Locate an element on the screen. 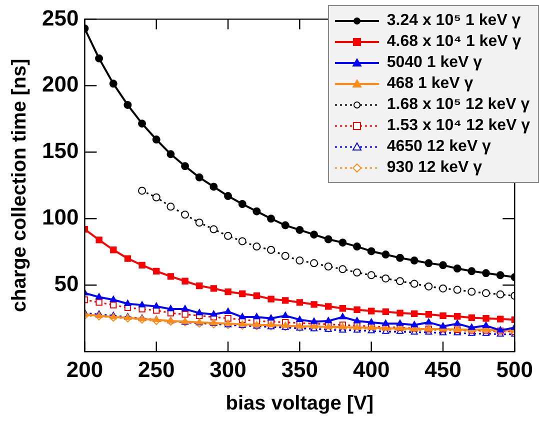 The width and height of the screenshot is (539, 424). y-tick-label: 150 is located at coordinates (60, 151).